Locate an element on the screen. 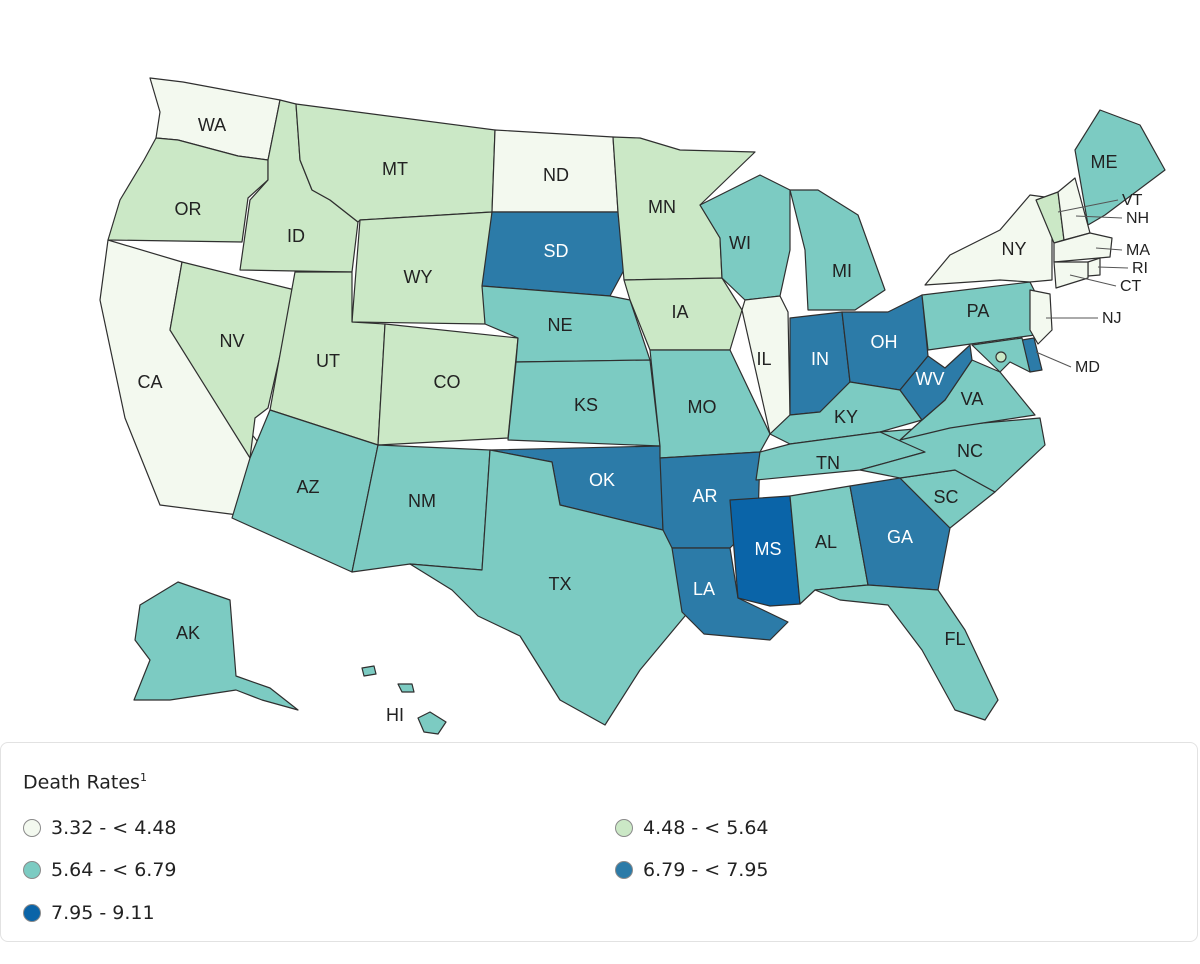 This screenshot has width=1200, height=964. state-label-al: AL is located at coordinates (826, 542).